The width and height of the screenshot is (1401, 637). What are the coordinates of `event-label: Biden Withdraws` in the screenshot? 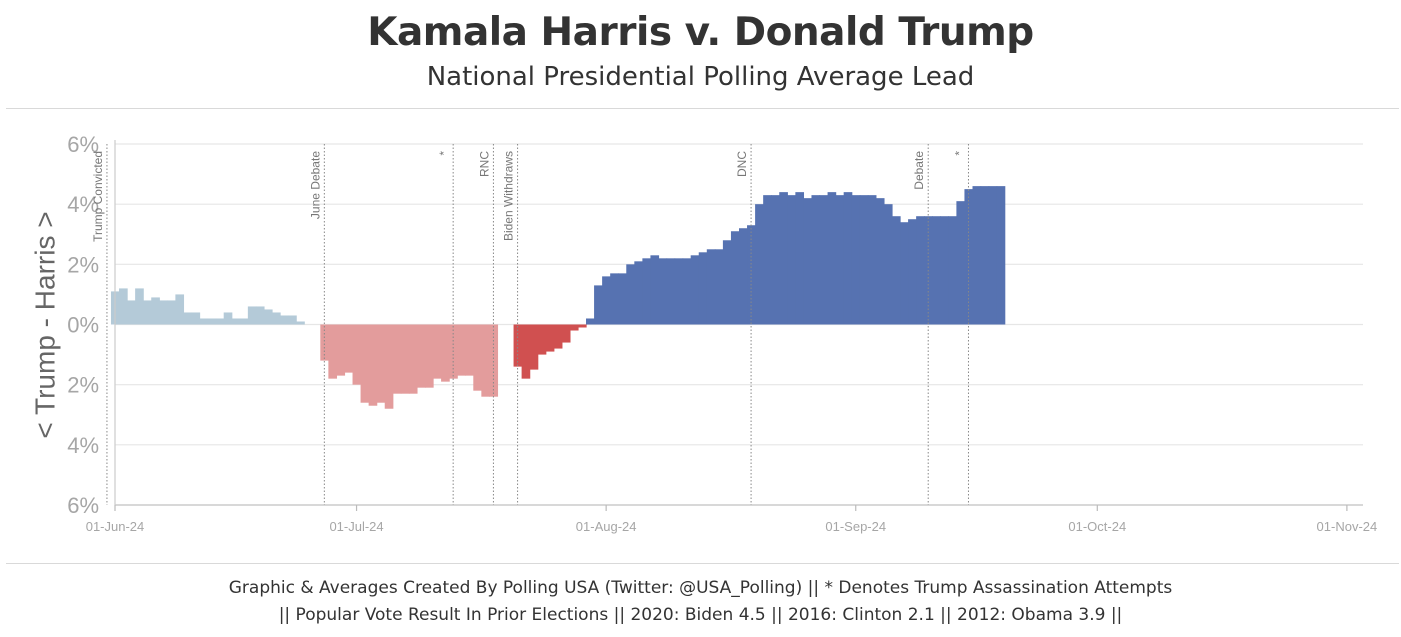 It's located at (509, 196).